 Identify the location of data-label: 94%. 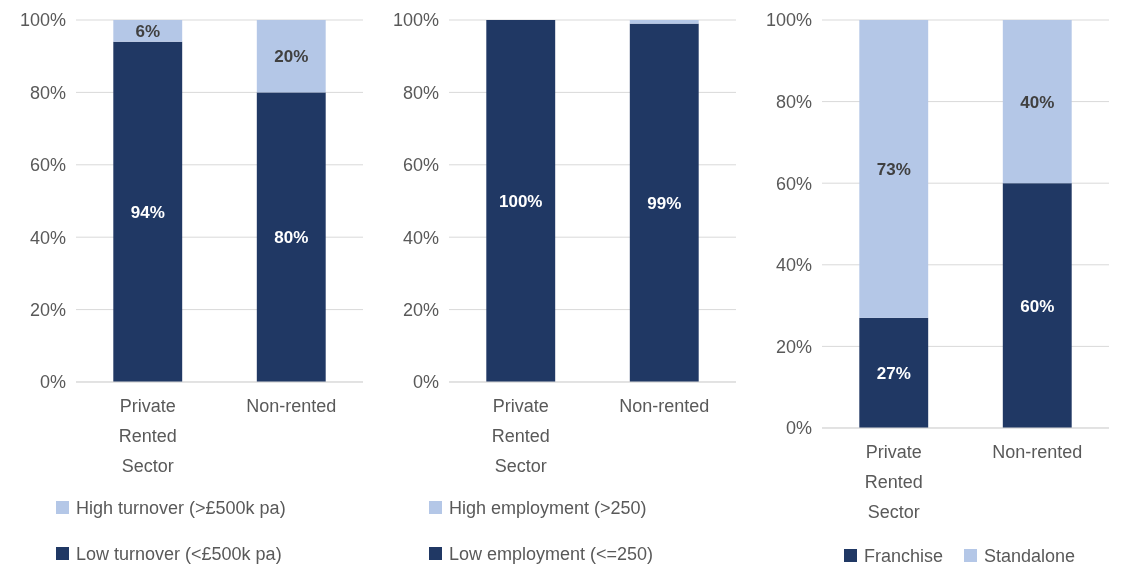
(147, 212).